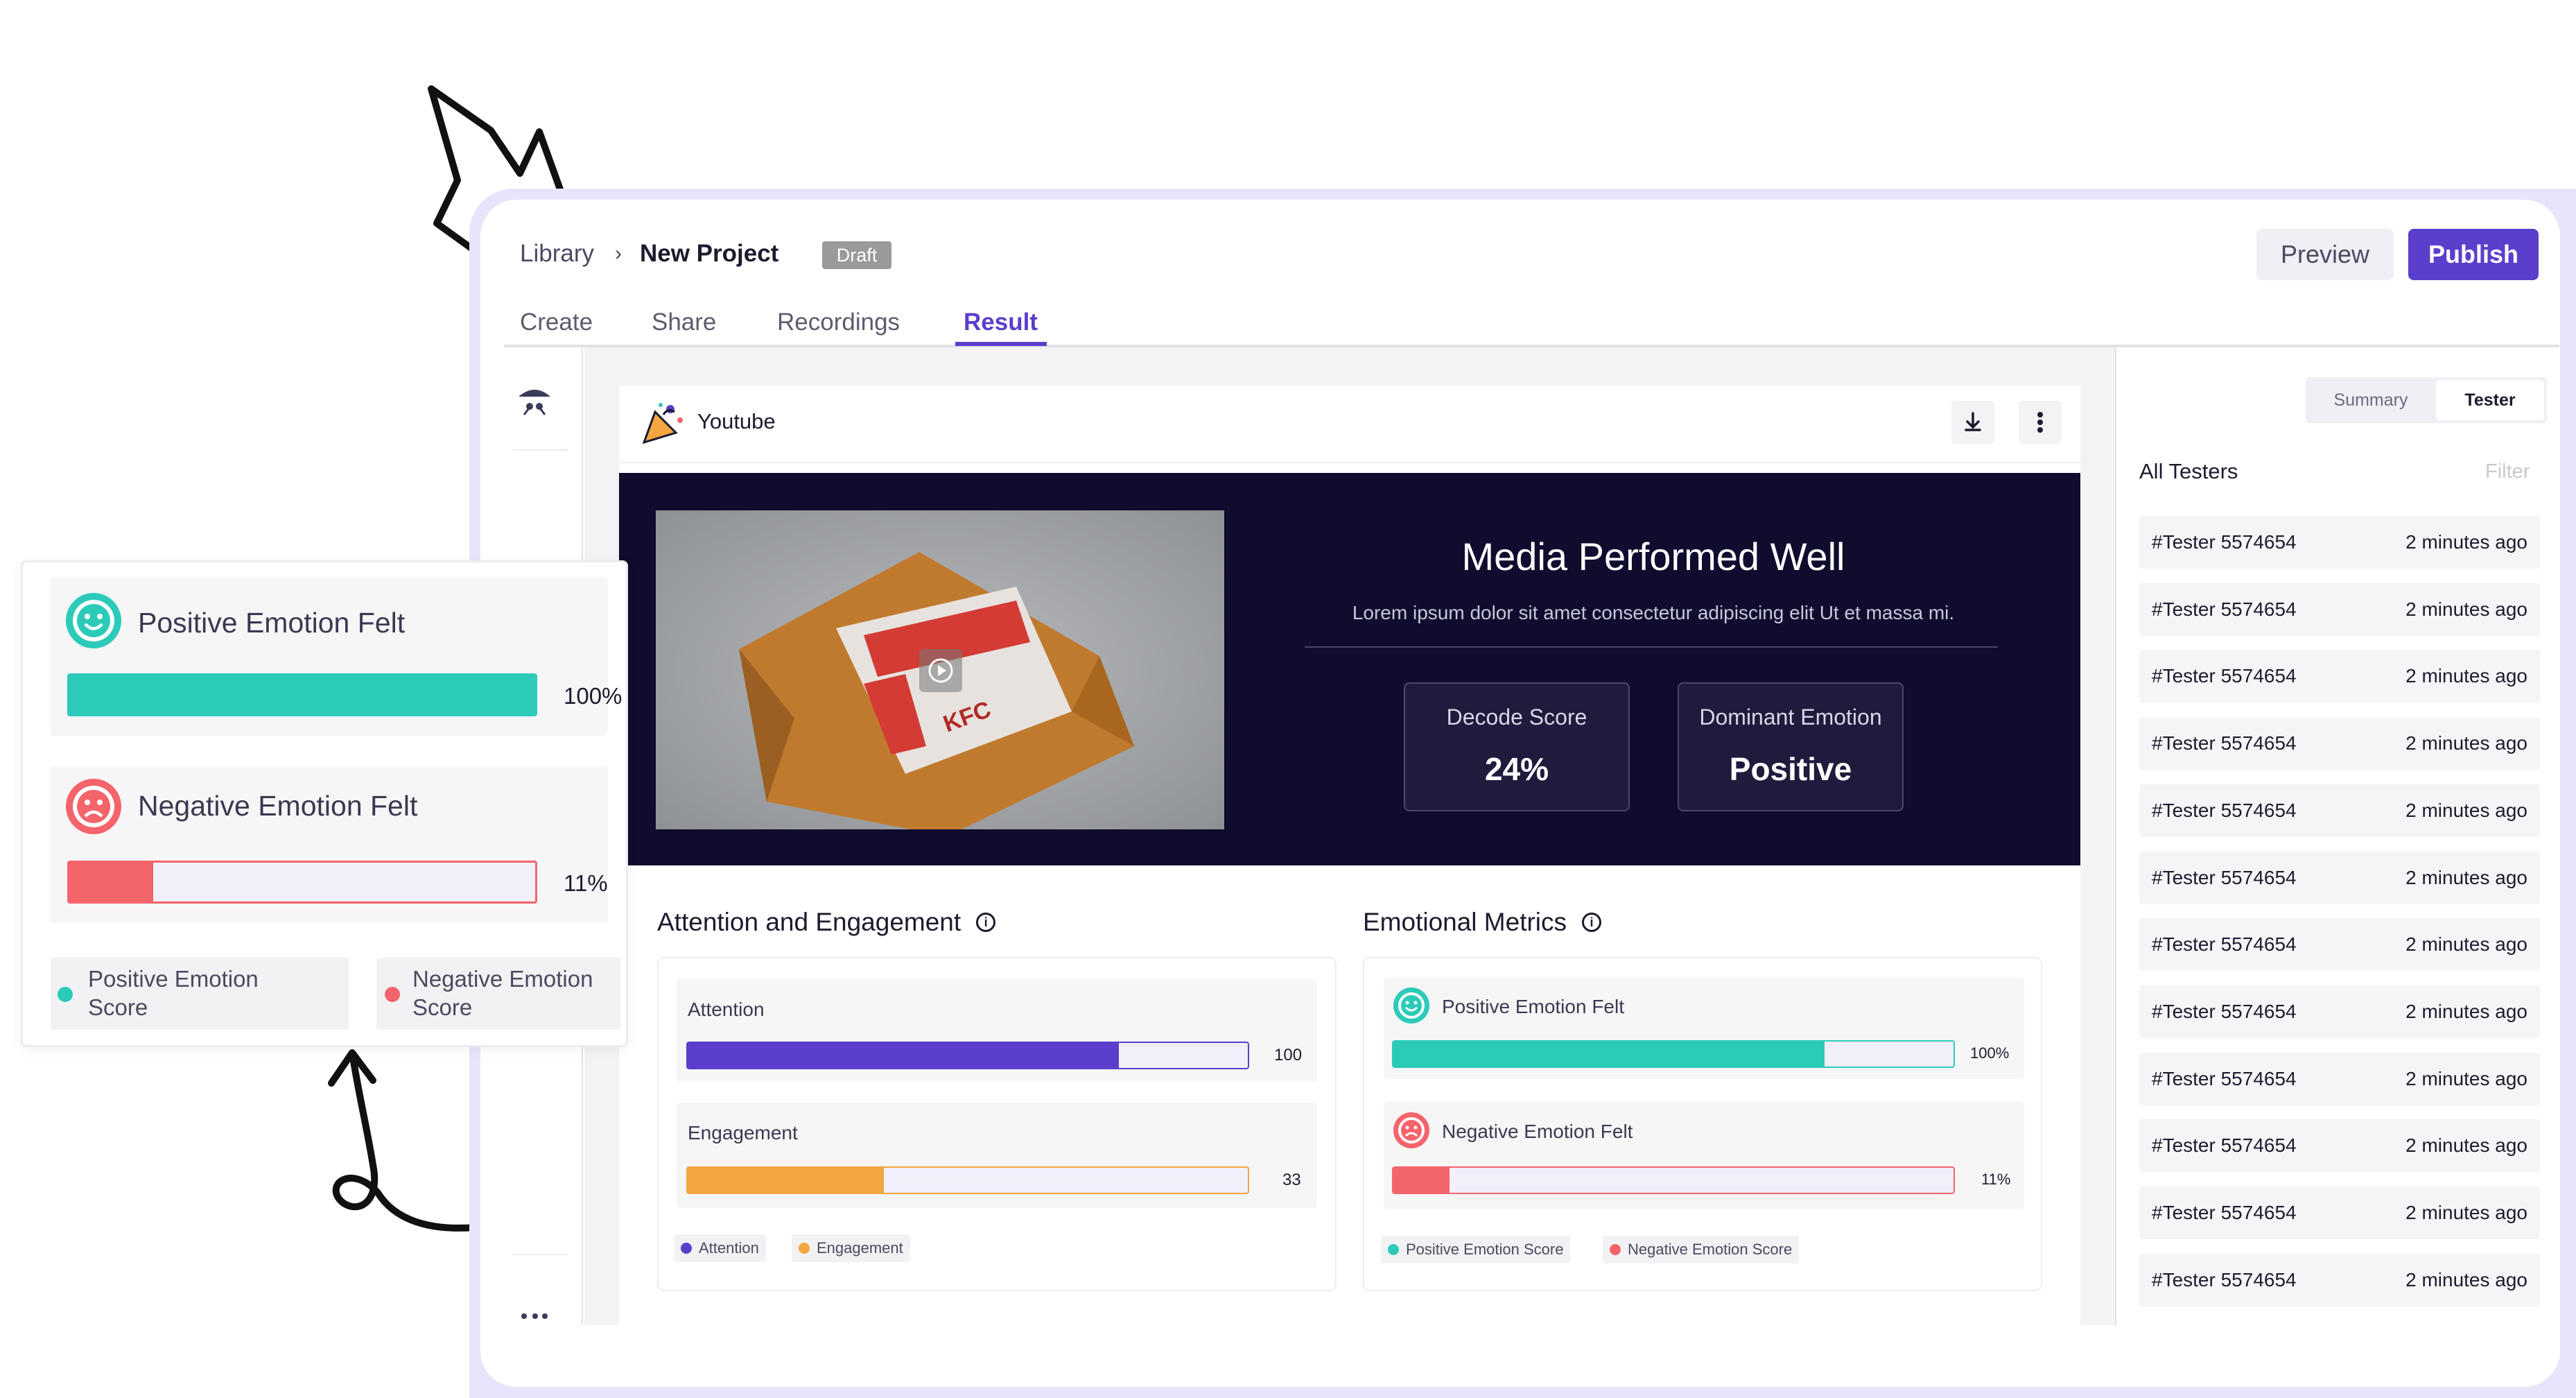 This screenshot has height=1398, width=2576. What do you see at coordinates (302, 694) in the screenshot?
I see `popup-positive-bar` at bounding box center [302, 694].